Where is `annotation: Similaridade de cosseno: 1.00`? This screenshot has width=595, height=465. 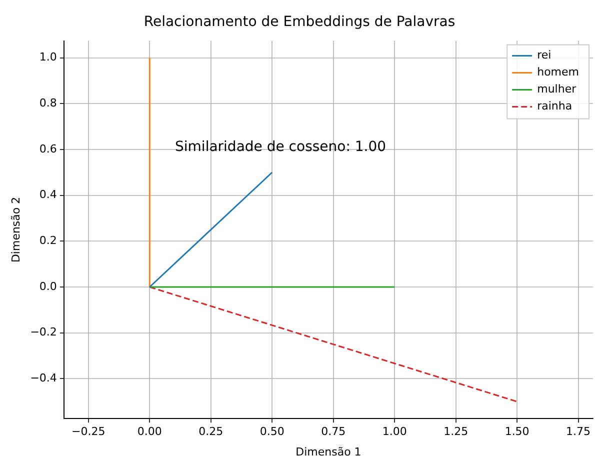 annotation: Similaridade de cosseno: 1.00 is located at coordinates (280, 146).